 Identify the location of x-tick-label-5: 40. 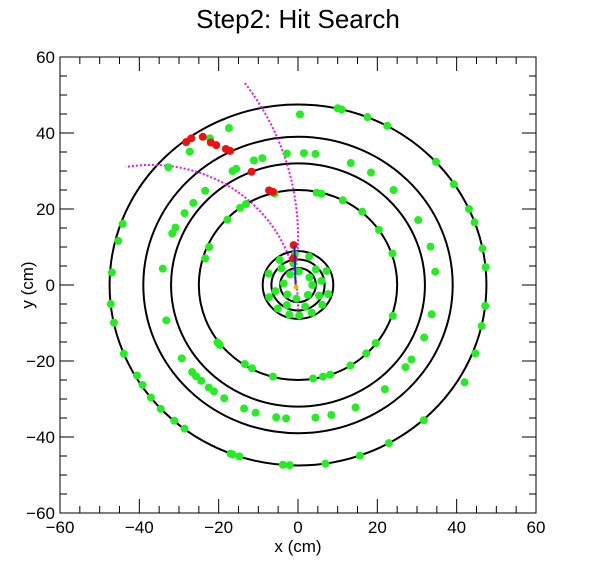
(456, 527).